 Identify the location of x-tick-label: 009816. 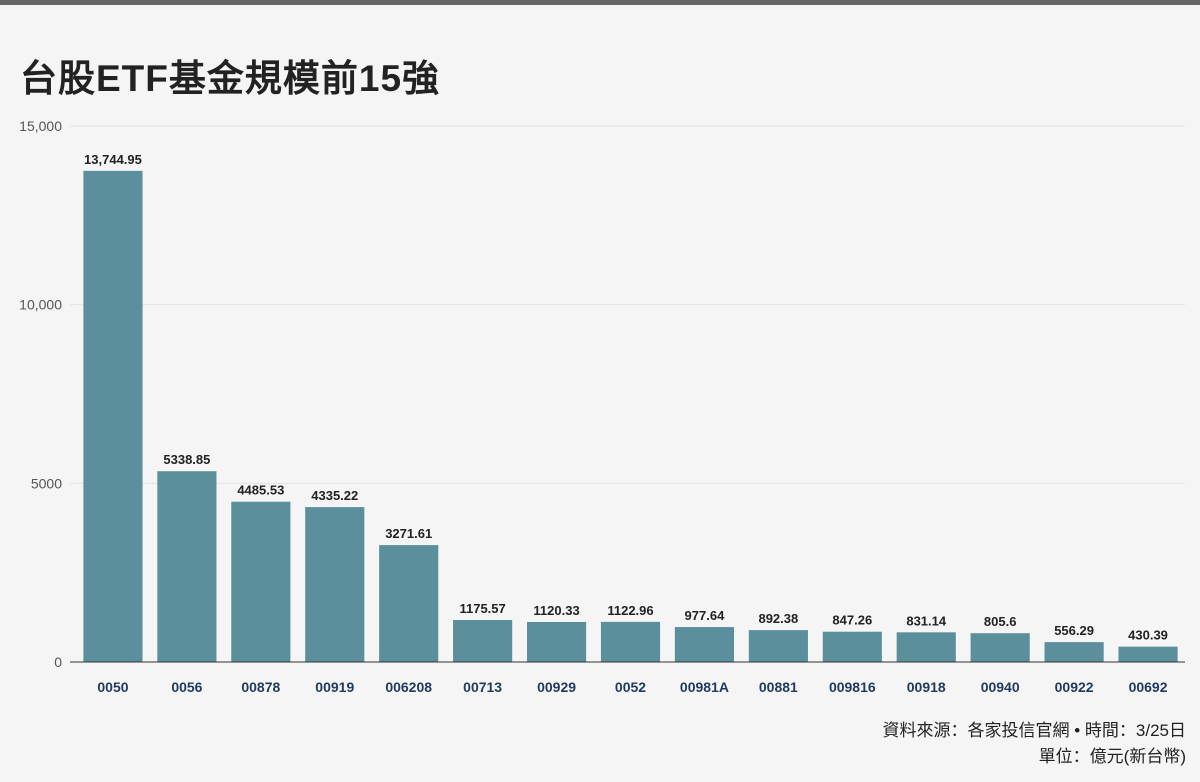
(852, 687).